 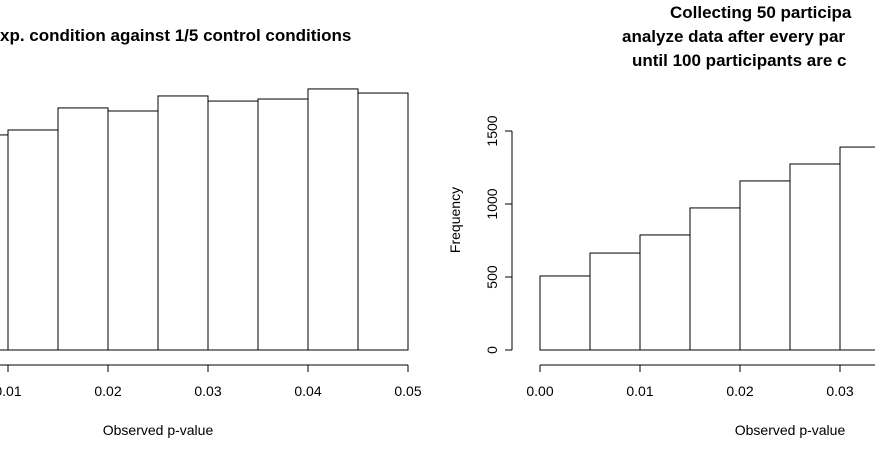 I want to click on chart-title: until 100 participants are c, so click(x=739, y=60).